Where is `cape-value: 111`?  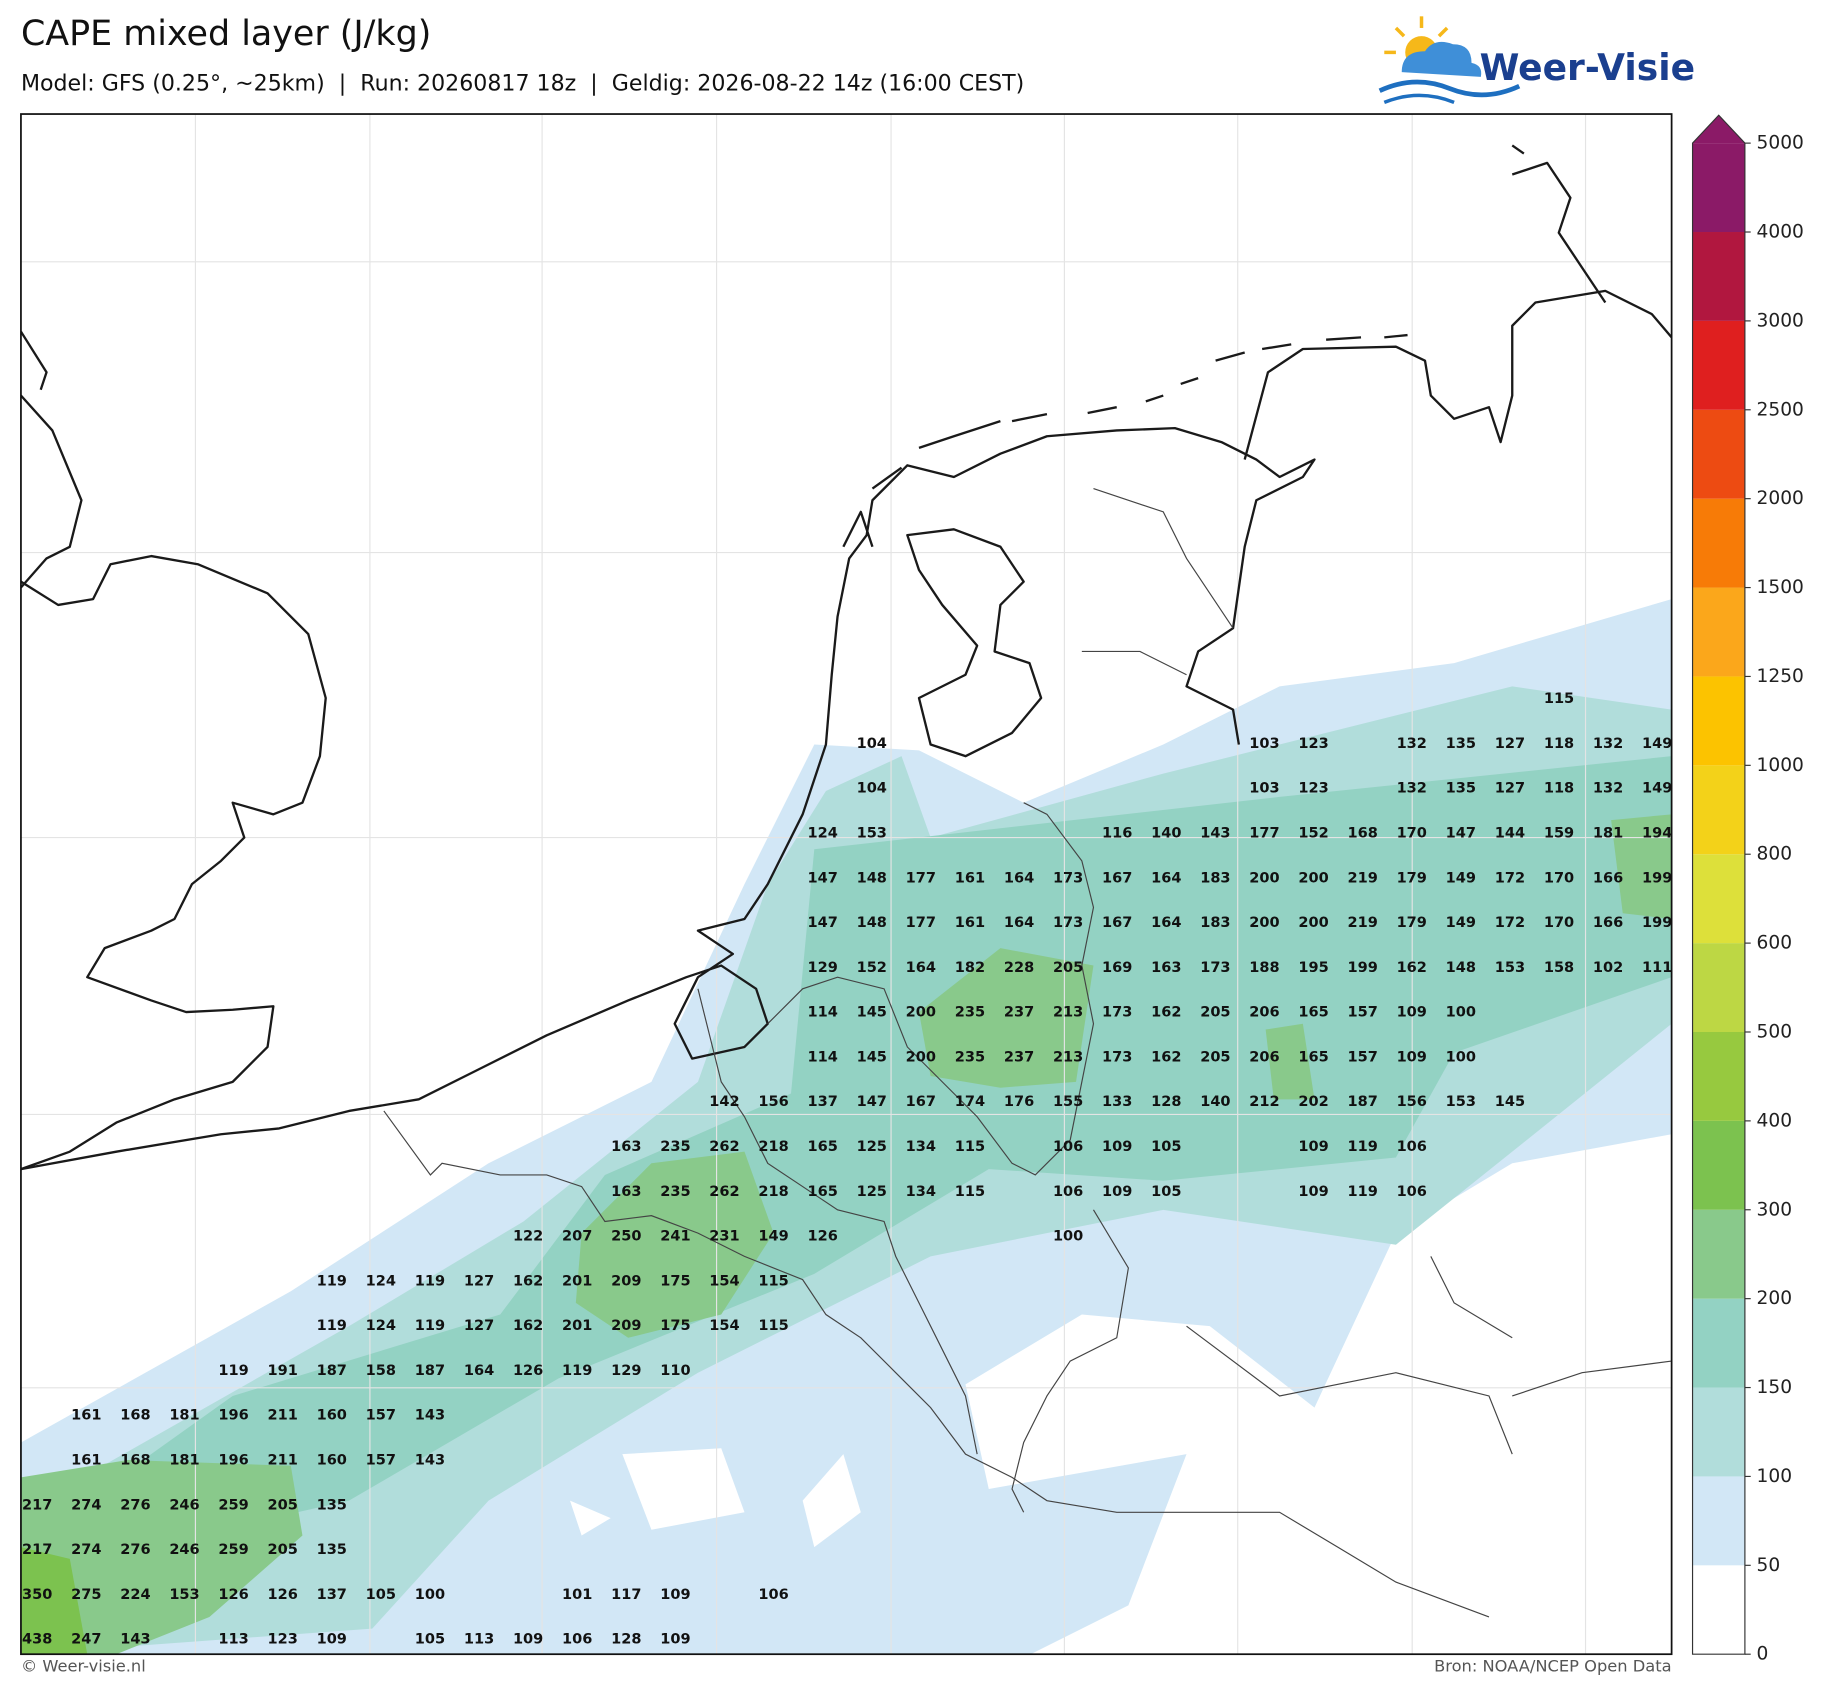
cape-value: 111 is located at coordinates (1657, 968).